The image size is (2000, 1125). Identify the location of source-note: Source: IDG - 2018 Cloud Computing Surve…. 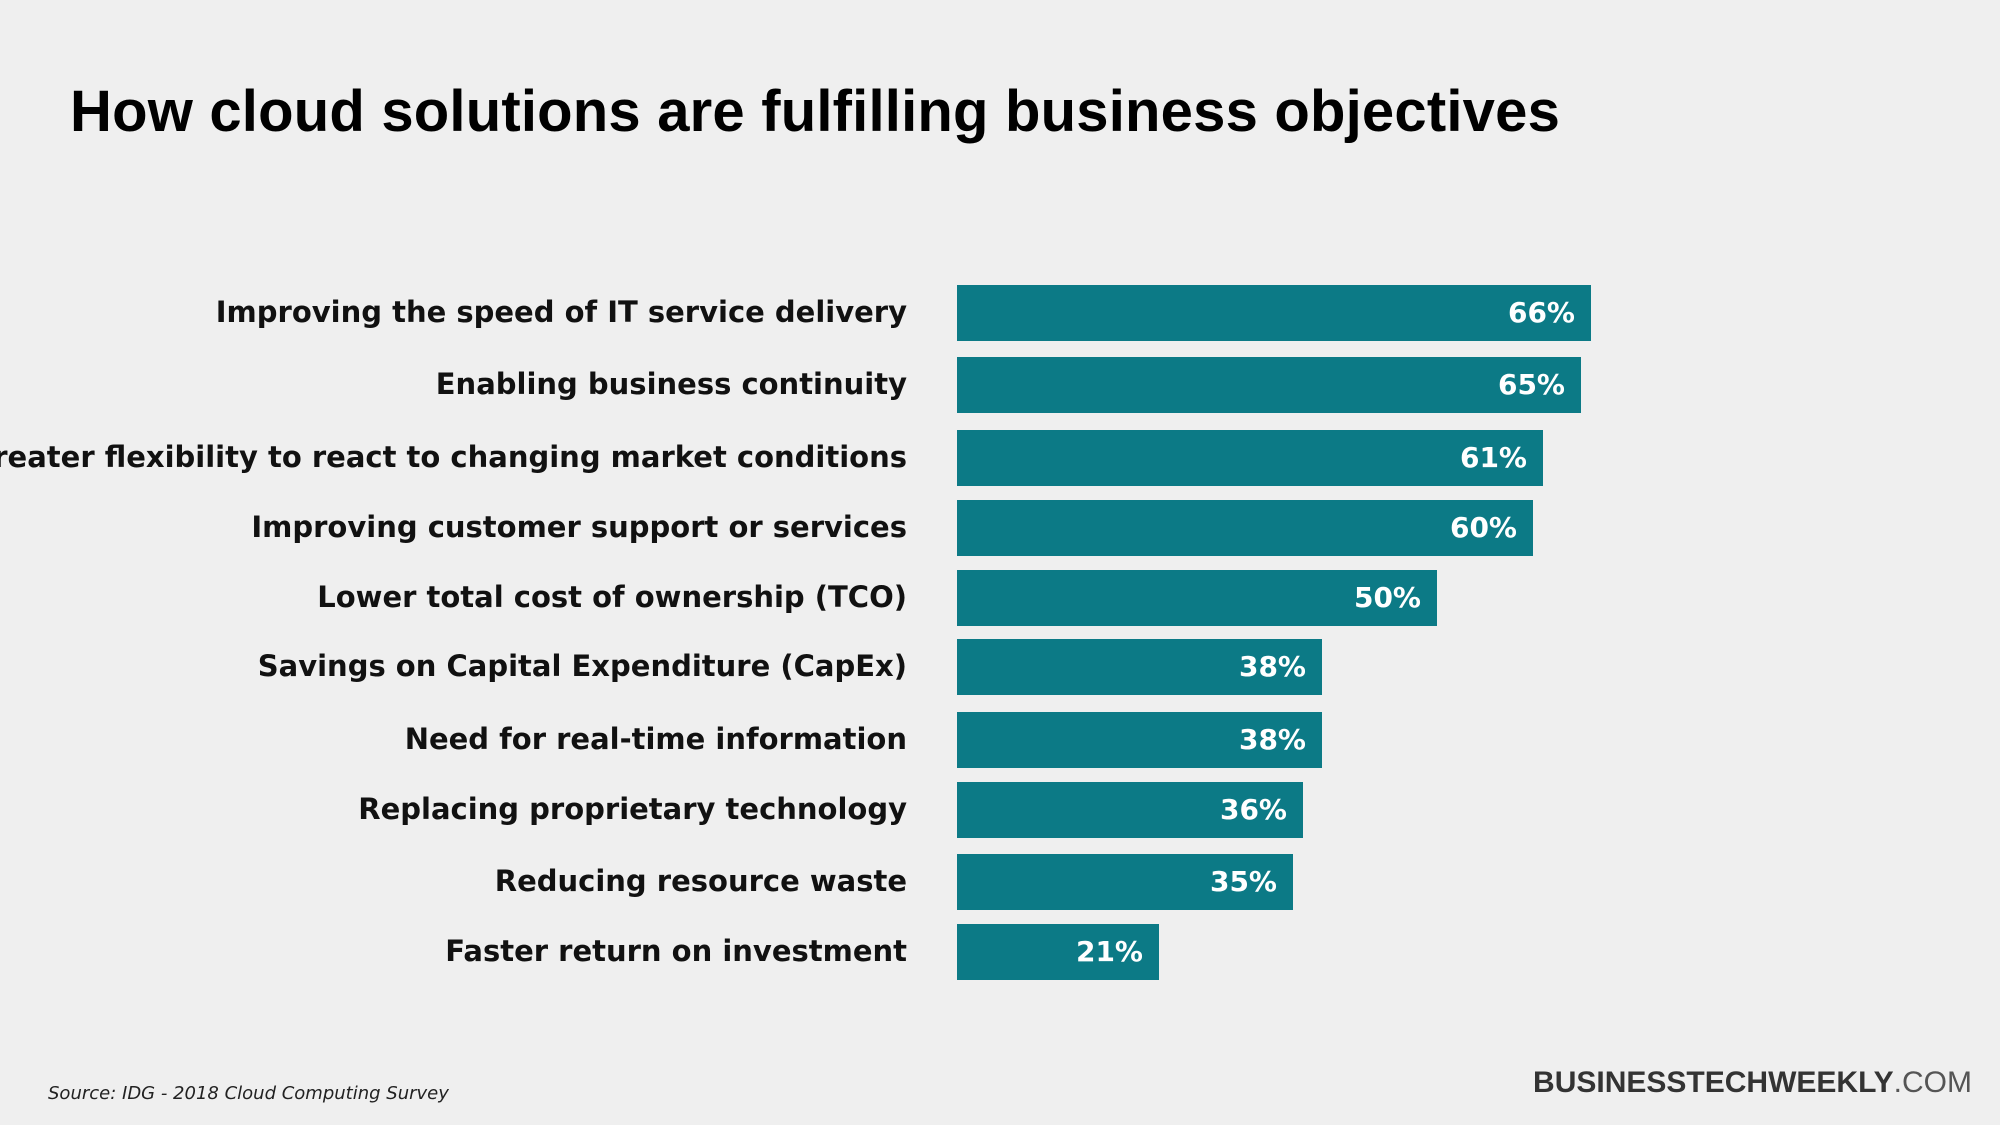
(248, 1093).